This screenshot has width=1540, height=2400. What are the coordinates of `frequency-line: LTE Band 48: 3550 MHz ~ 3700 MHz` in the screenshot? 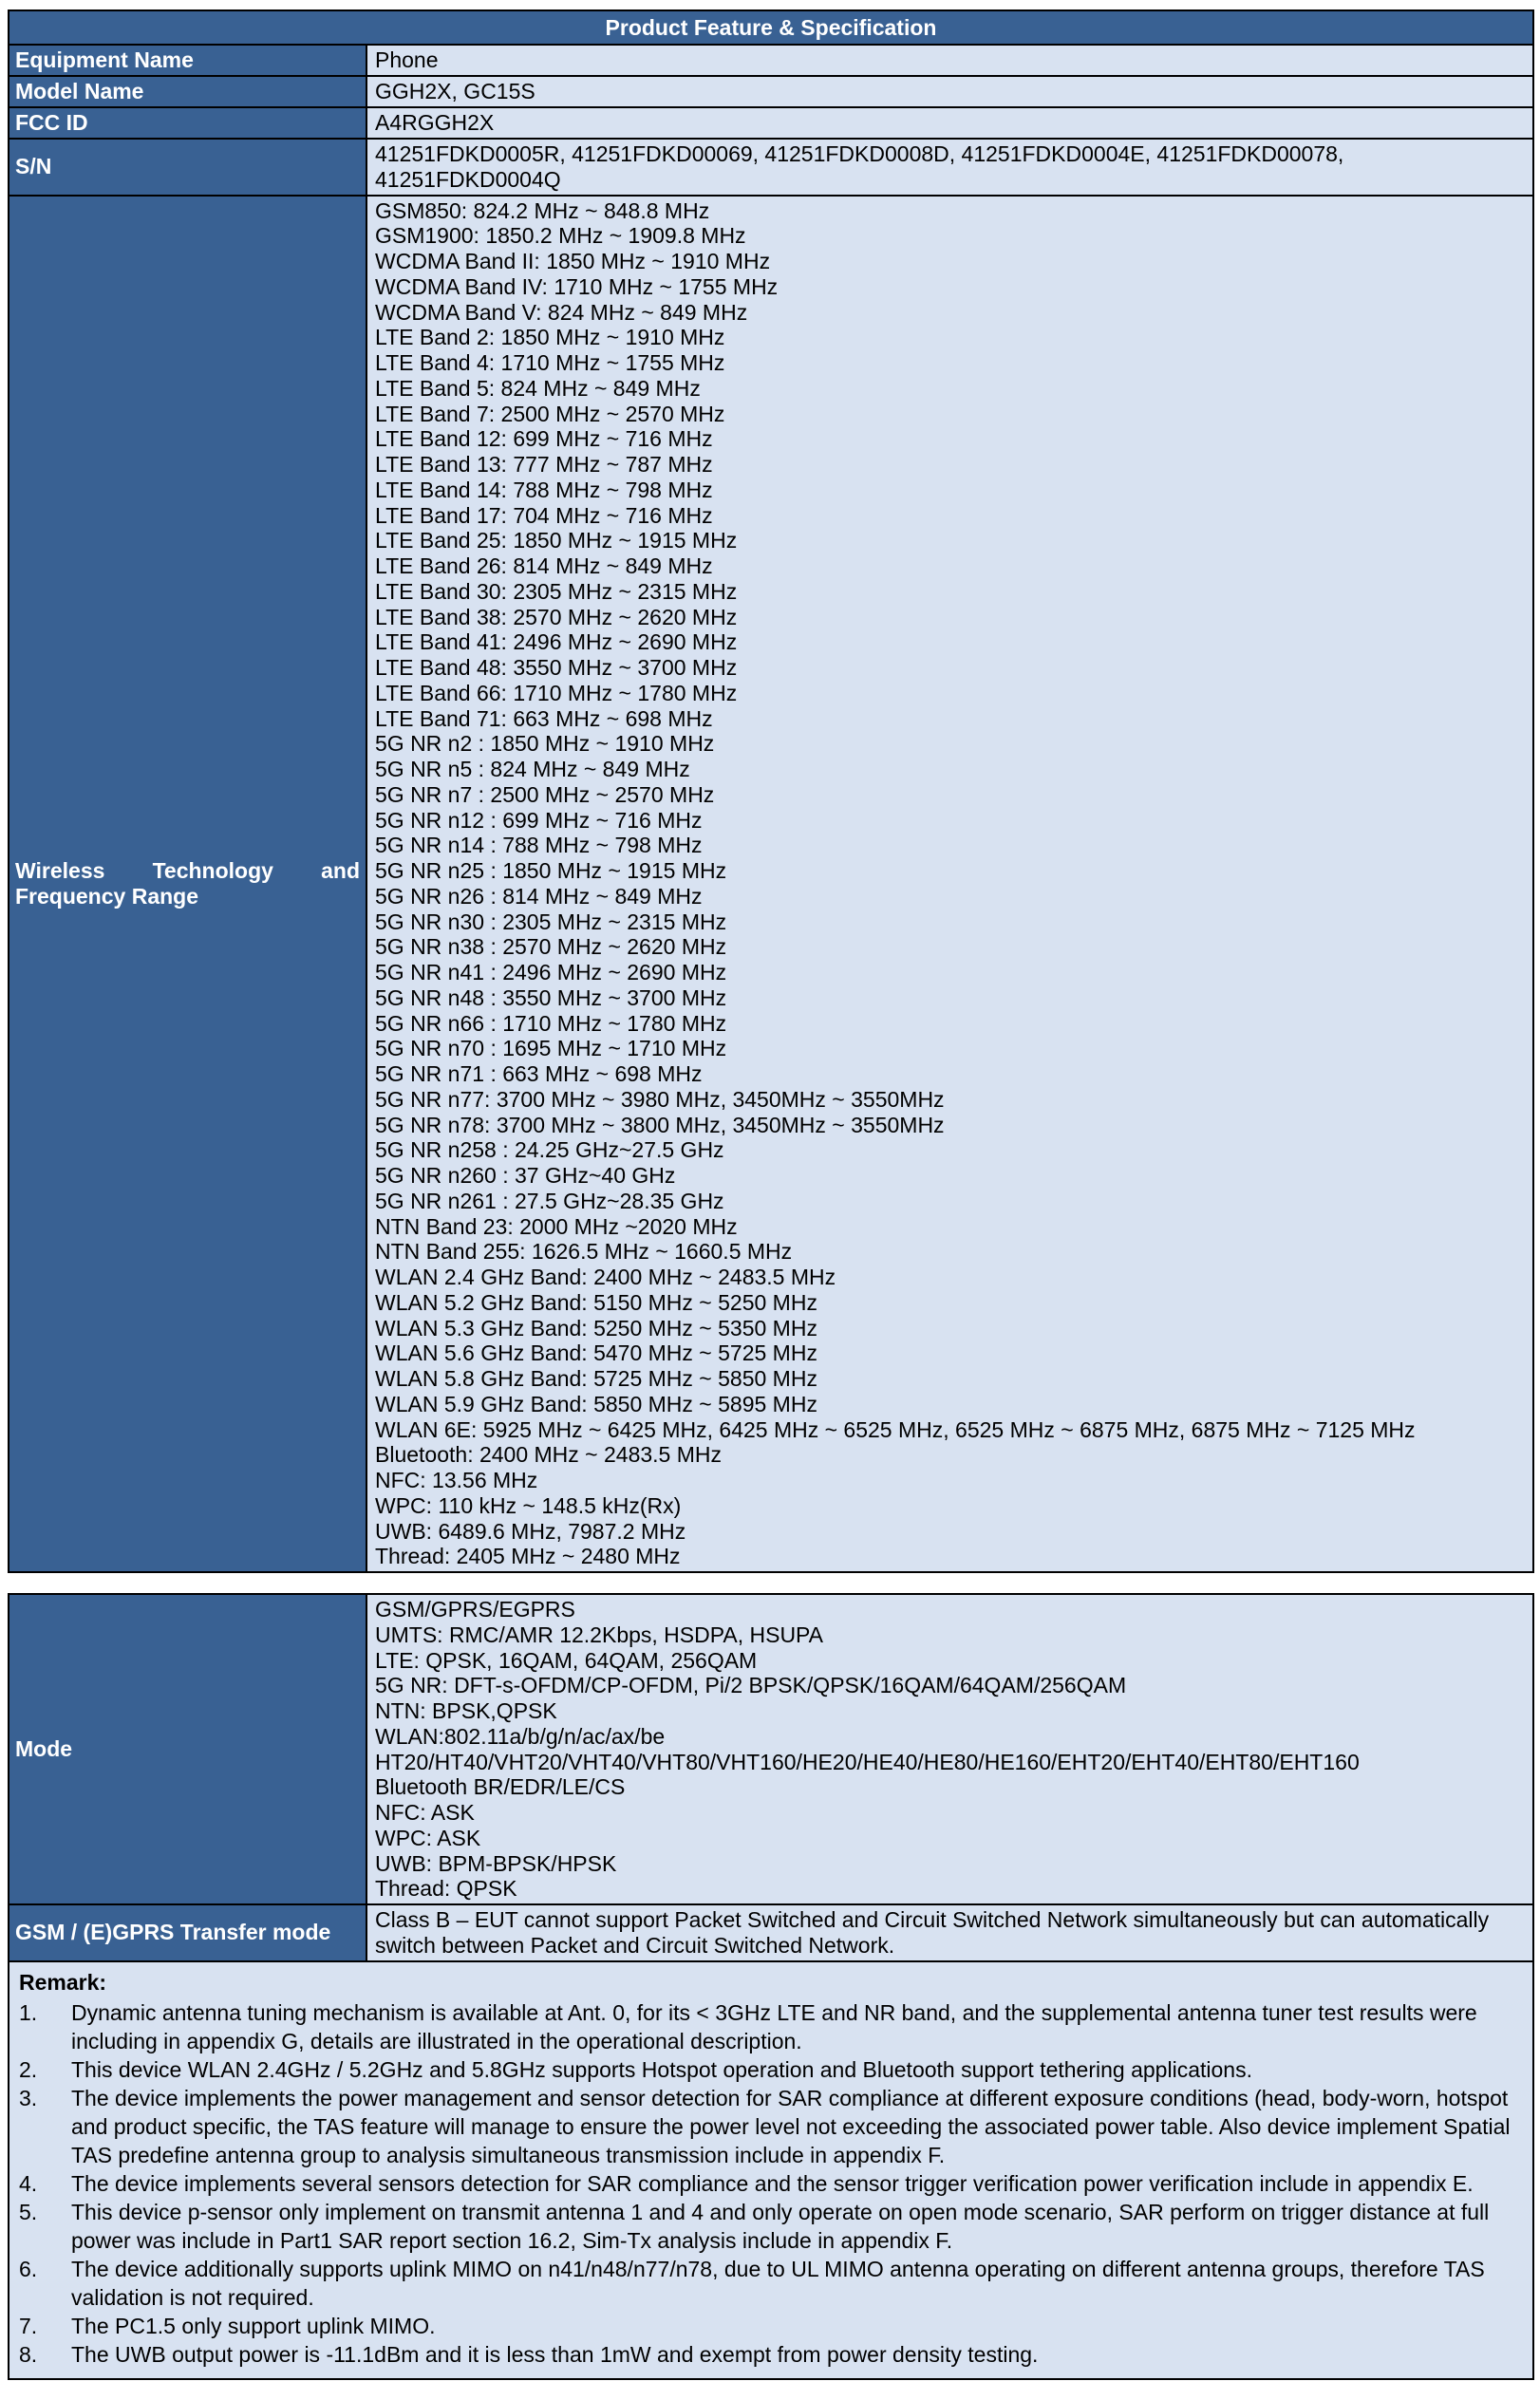 It's located at (556, 667).